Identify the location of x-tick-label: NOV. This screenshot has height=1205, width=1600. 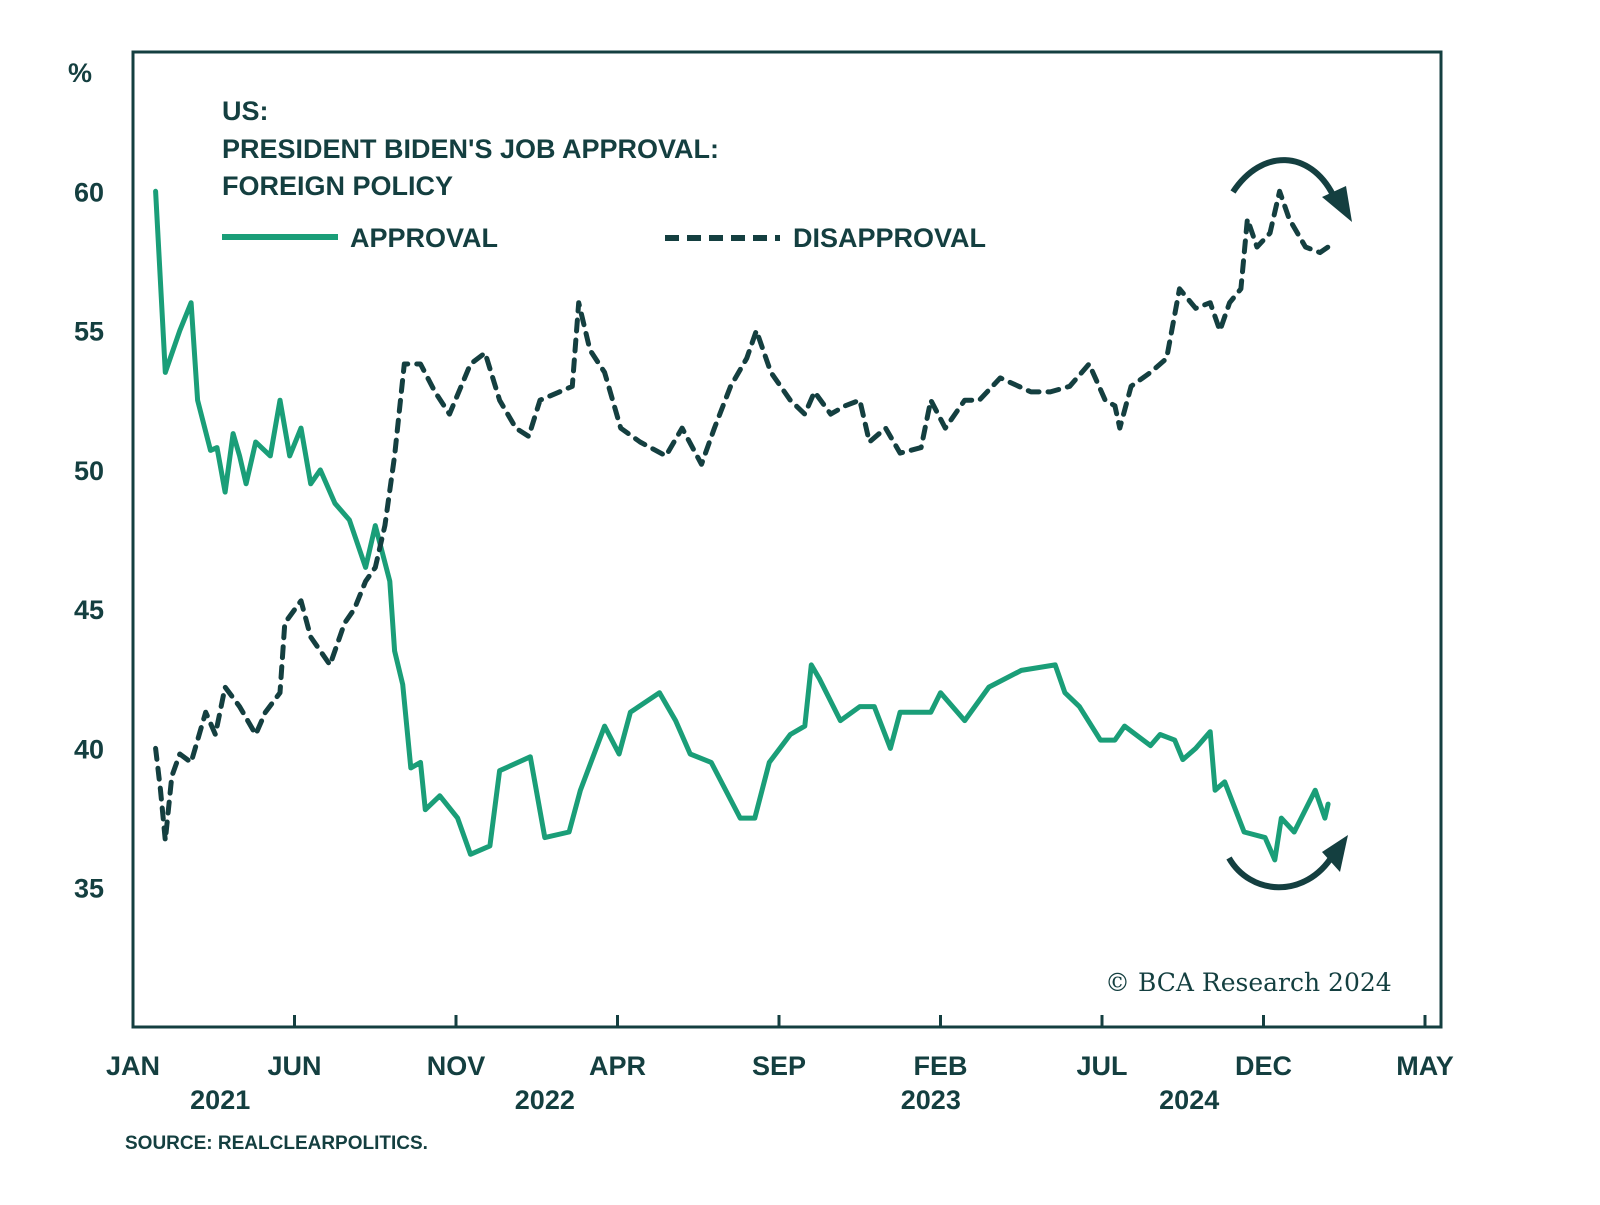
(456, 1066).